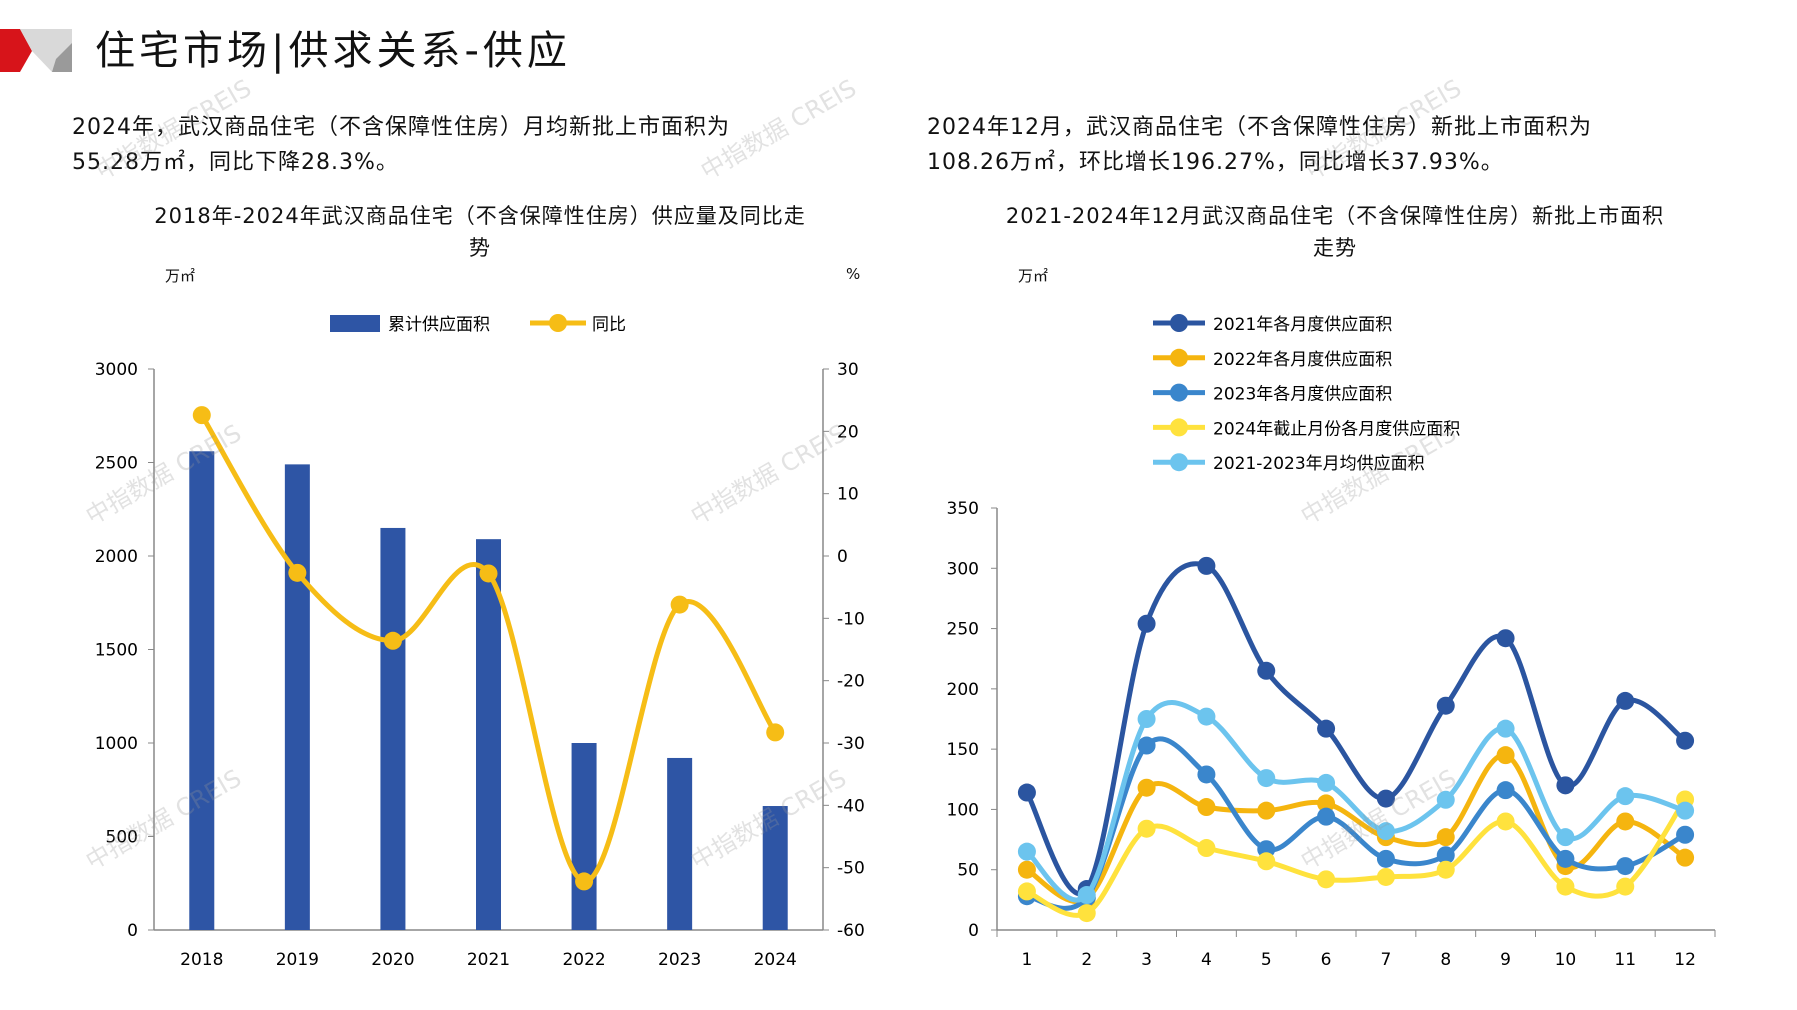 This screenshot has width=1797, height=1010. What do you see at coordinates (851, 931) in the screenshot?
I see `right-tick-label: -60` at bounding box center [851, 931].